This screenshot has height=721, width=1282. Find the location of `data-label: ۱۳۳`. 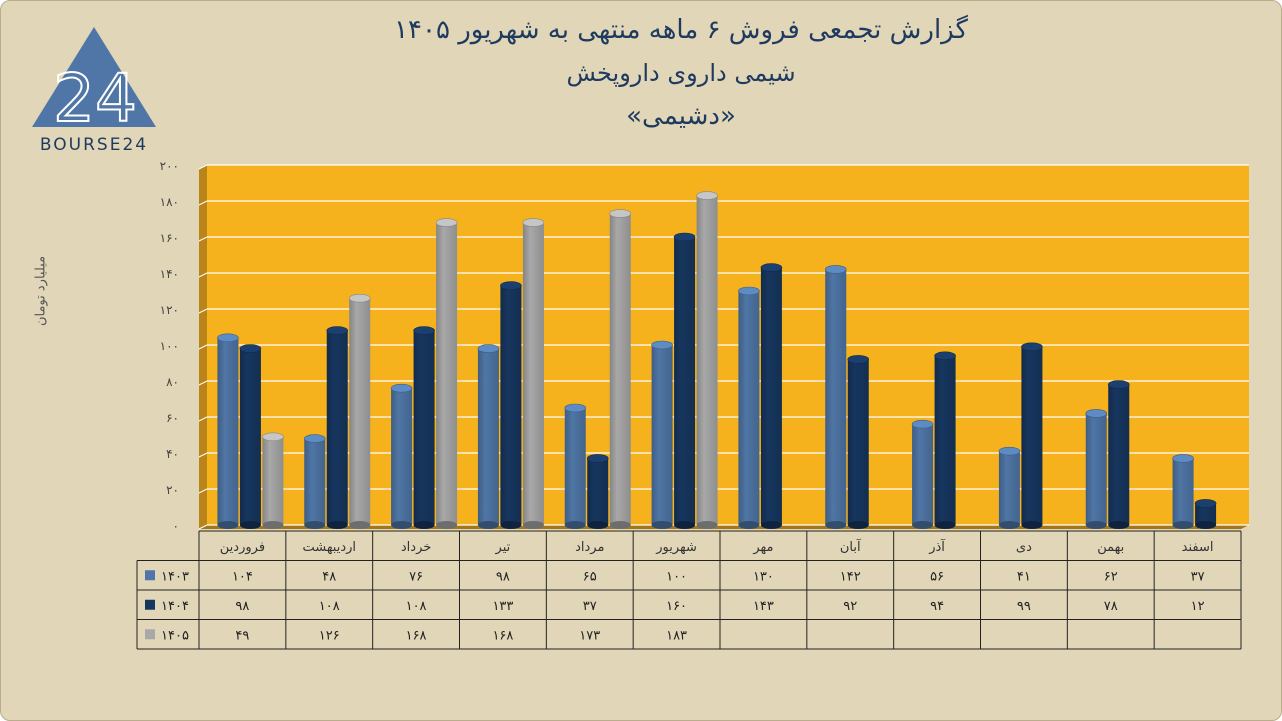

data-label: ۱۳۳ is located at coordinates (502, 606).